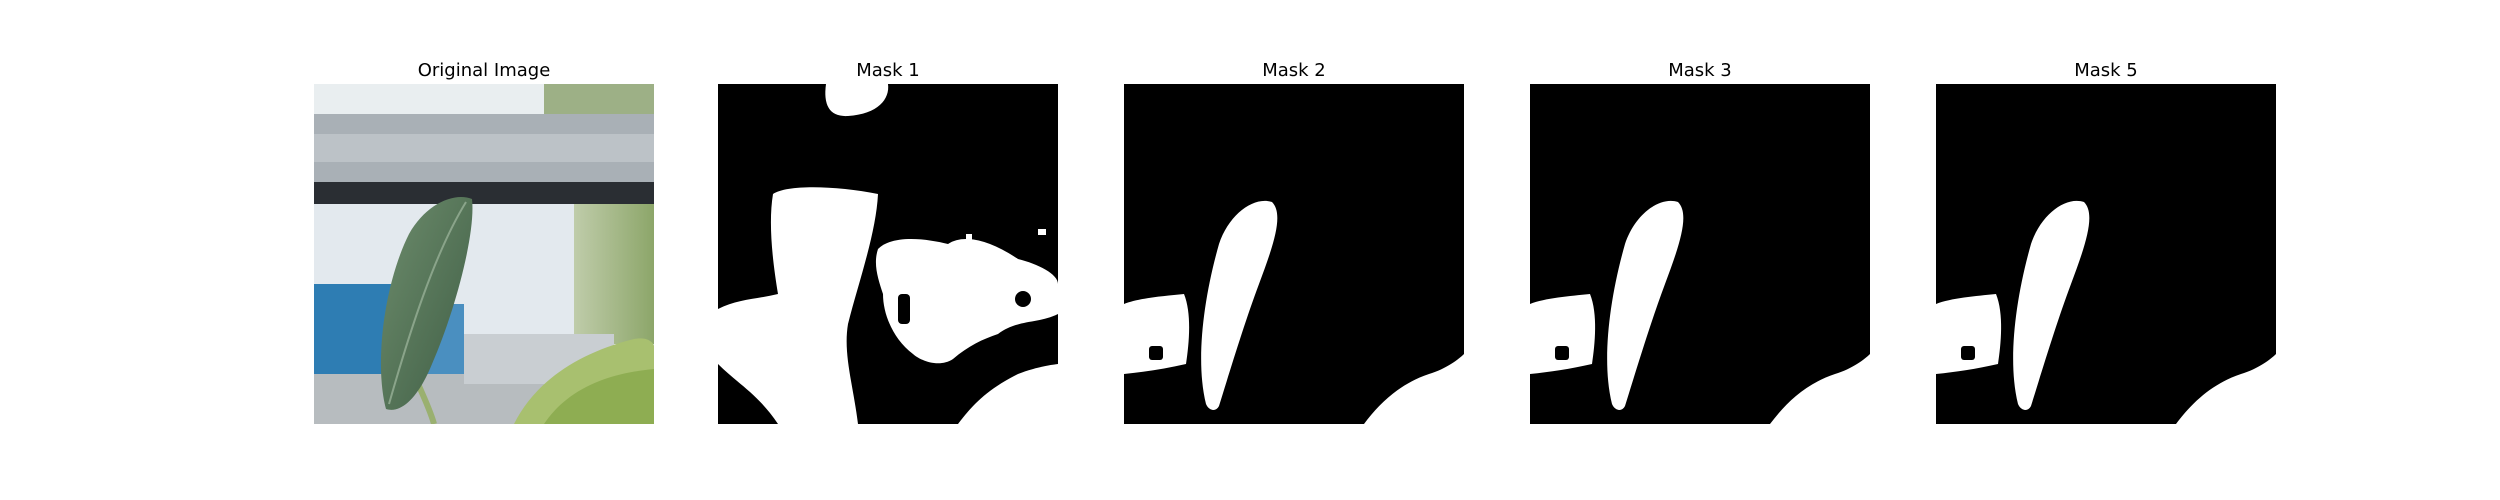  Describe the element at coordinates (2106, 254) in the screenshot. I see `mask-5-image` at that location.